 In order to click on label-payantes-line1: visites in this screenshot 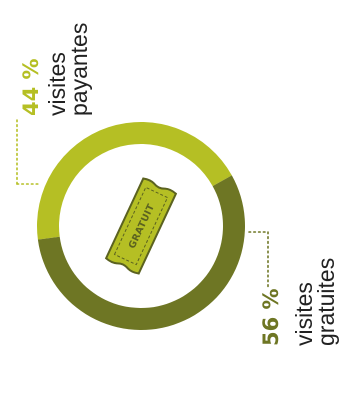, I will do `click(57, 84)`.